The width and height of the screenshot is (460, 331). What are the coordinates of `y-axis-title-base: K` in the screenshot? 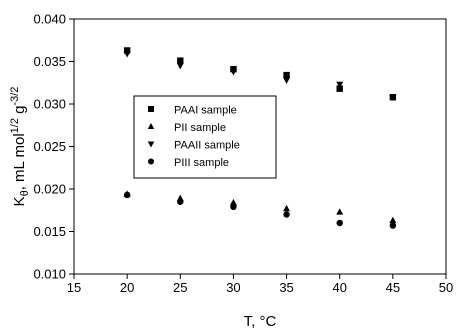 It's located at (19, 201).